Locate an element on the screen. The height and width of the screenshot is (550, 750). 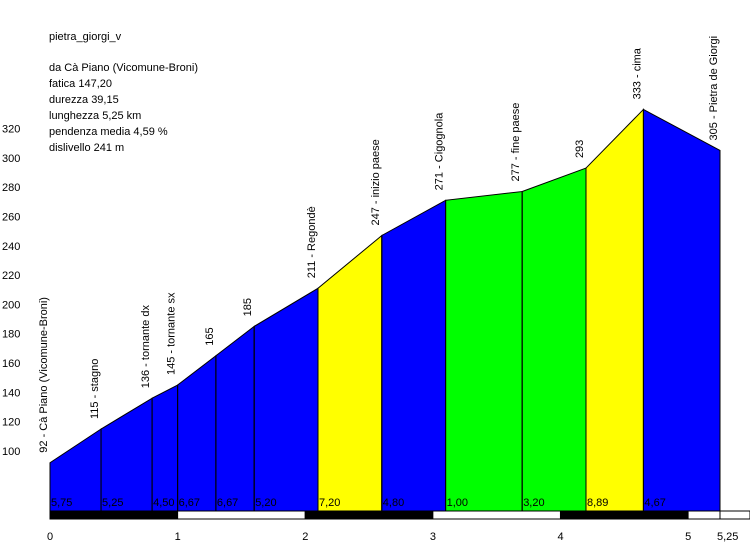
stat-durezza: durezza 39,15 is located at coordinates (84, 100).